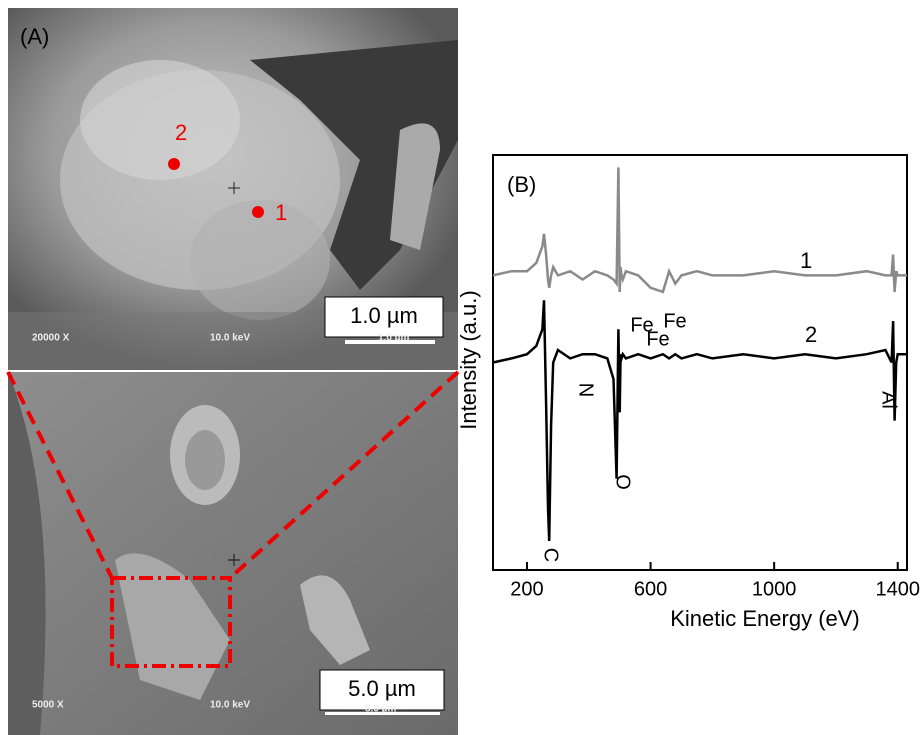 The height and width of the screenshot is (735, 922). Describe the element at coordinates (586, 390) in the screenshot. I see `peak-label: N` at that location.